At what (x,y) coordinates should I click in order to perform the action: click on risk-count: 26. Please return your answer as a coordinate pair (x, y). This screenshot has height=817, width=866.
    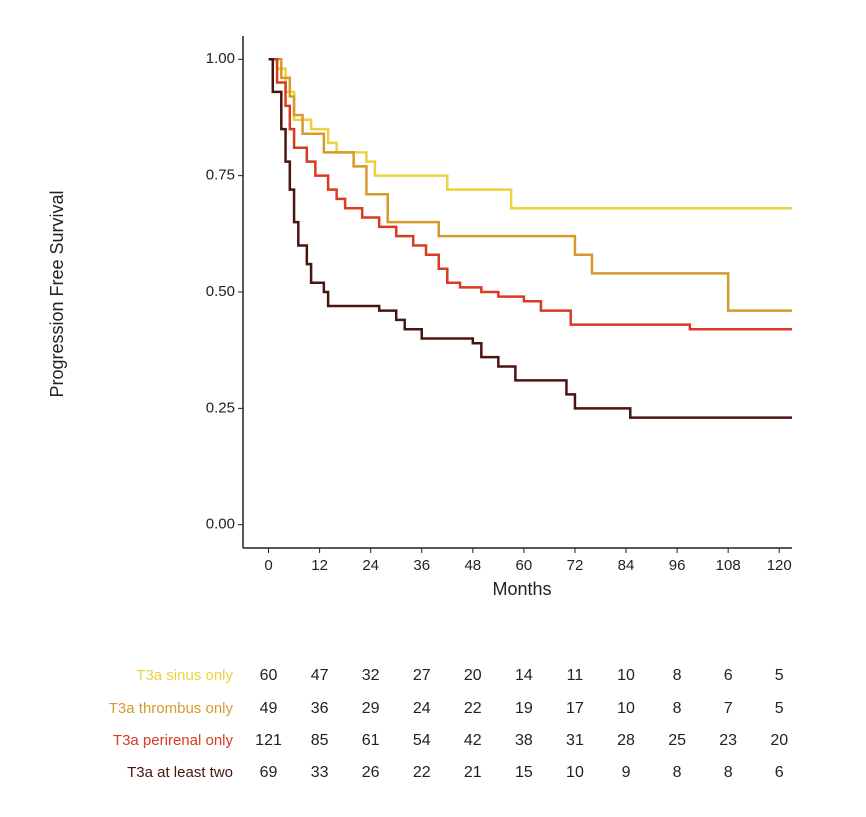
    Looking at the image, I should click on (371, 772).